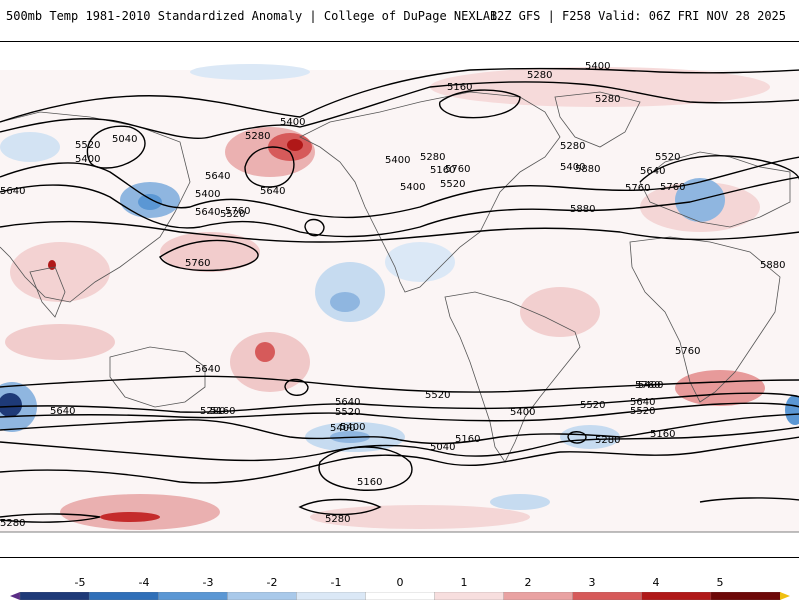 This screenshot has width=800, height=600. Describe the element at coordinates (209, 255) in the screenshot. I see `contour-5880-pacific` at that location.